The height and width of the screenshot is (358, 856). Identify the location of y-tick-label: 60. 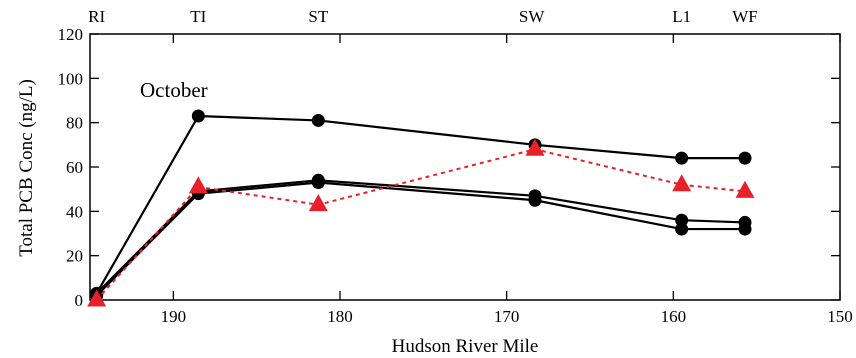
(74, 167).